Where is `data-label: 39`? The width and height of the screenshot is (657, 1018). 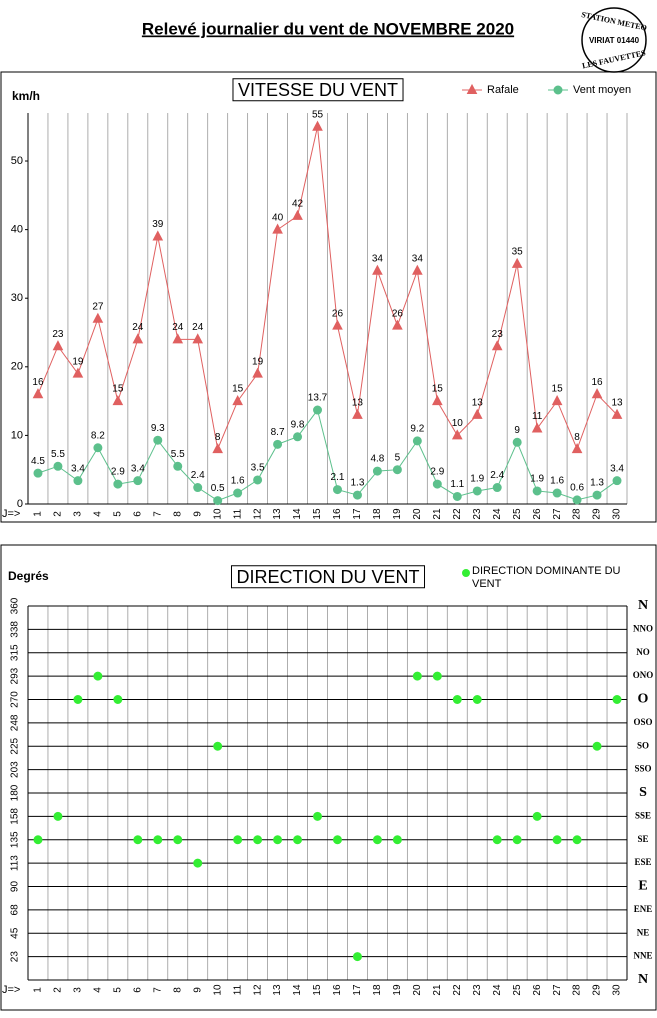 data-label: 39 is located at coordinates (158, 224).